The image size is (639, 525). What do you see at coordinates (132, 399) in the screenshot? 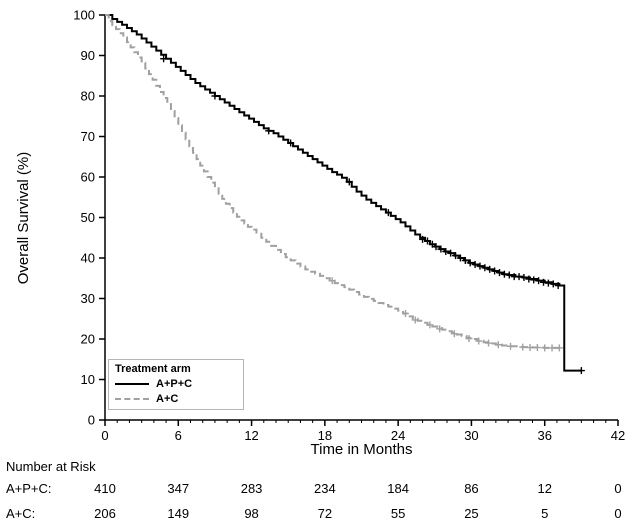
I see `dashed-line-sample-icon` at bounding box center [132, 399].